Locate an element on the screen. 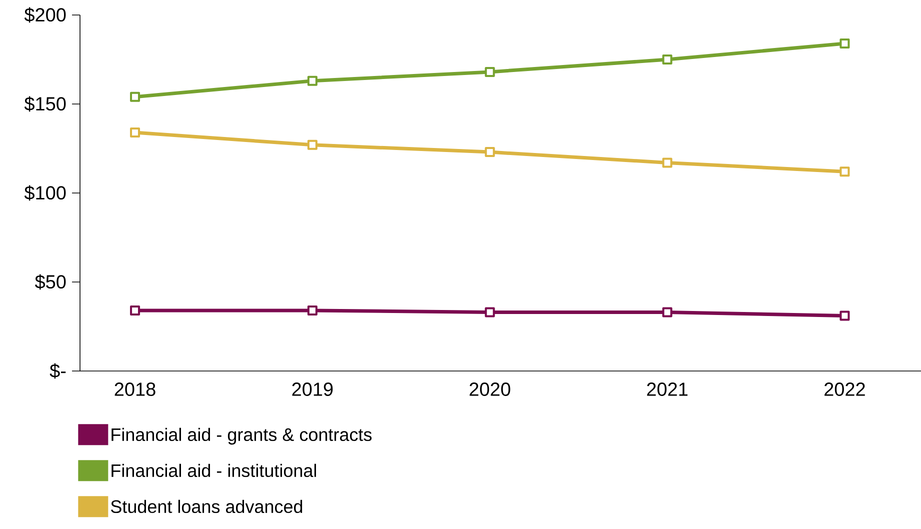 The width and height of the screenshot is (921, 529). x-tick-label: 2019 is located at coordinates (312, 389).